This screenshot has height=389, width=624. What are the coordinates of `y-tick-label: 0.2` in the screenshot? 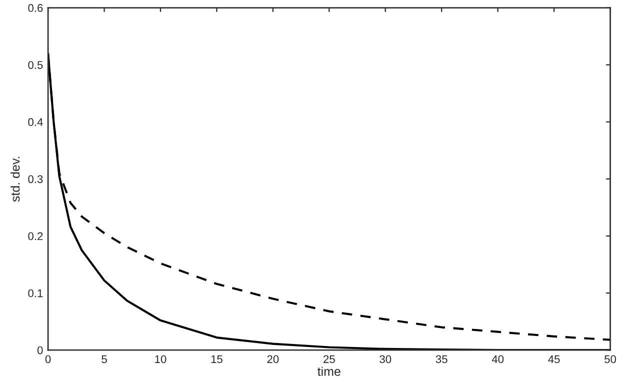 It's located at (35, 236).